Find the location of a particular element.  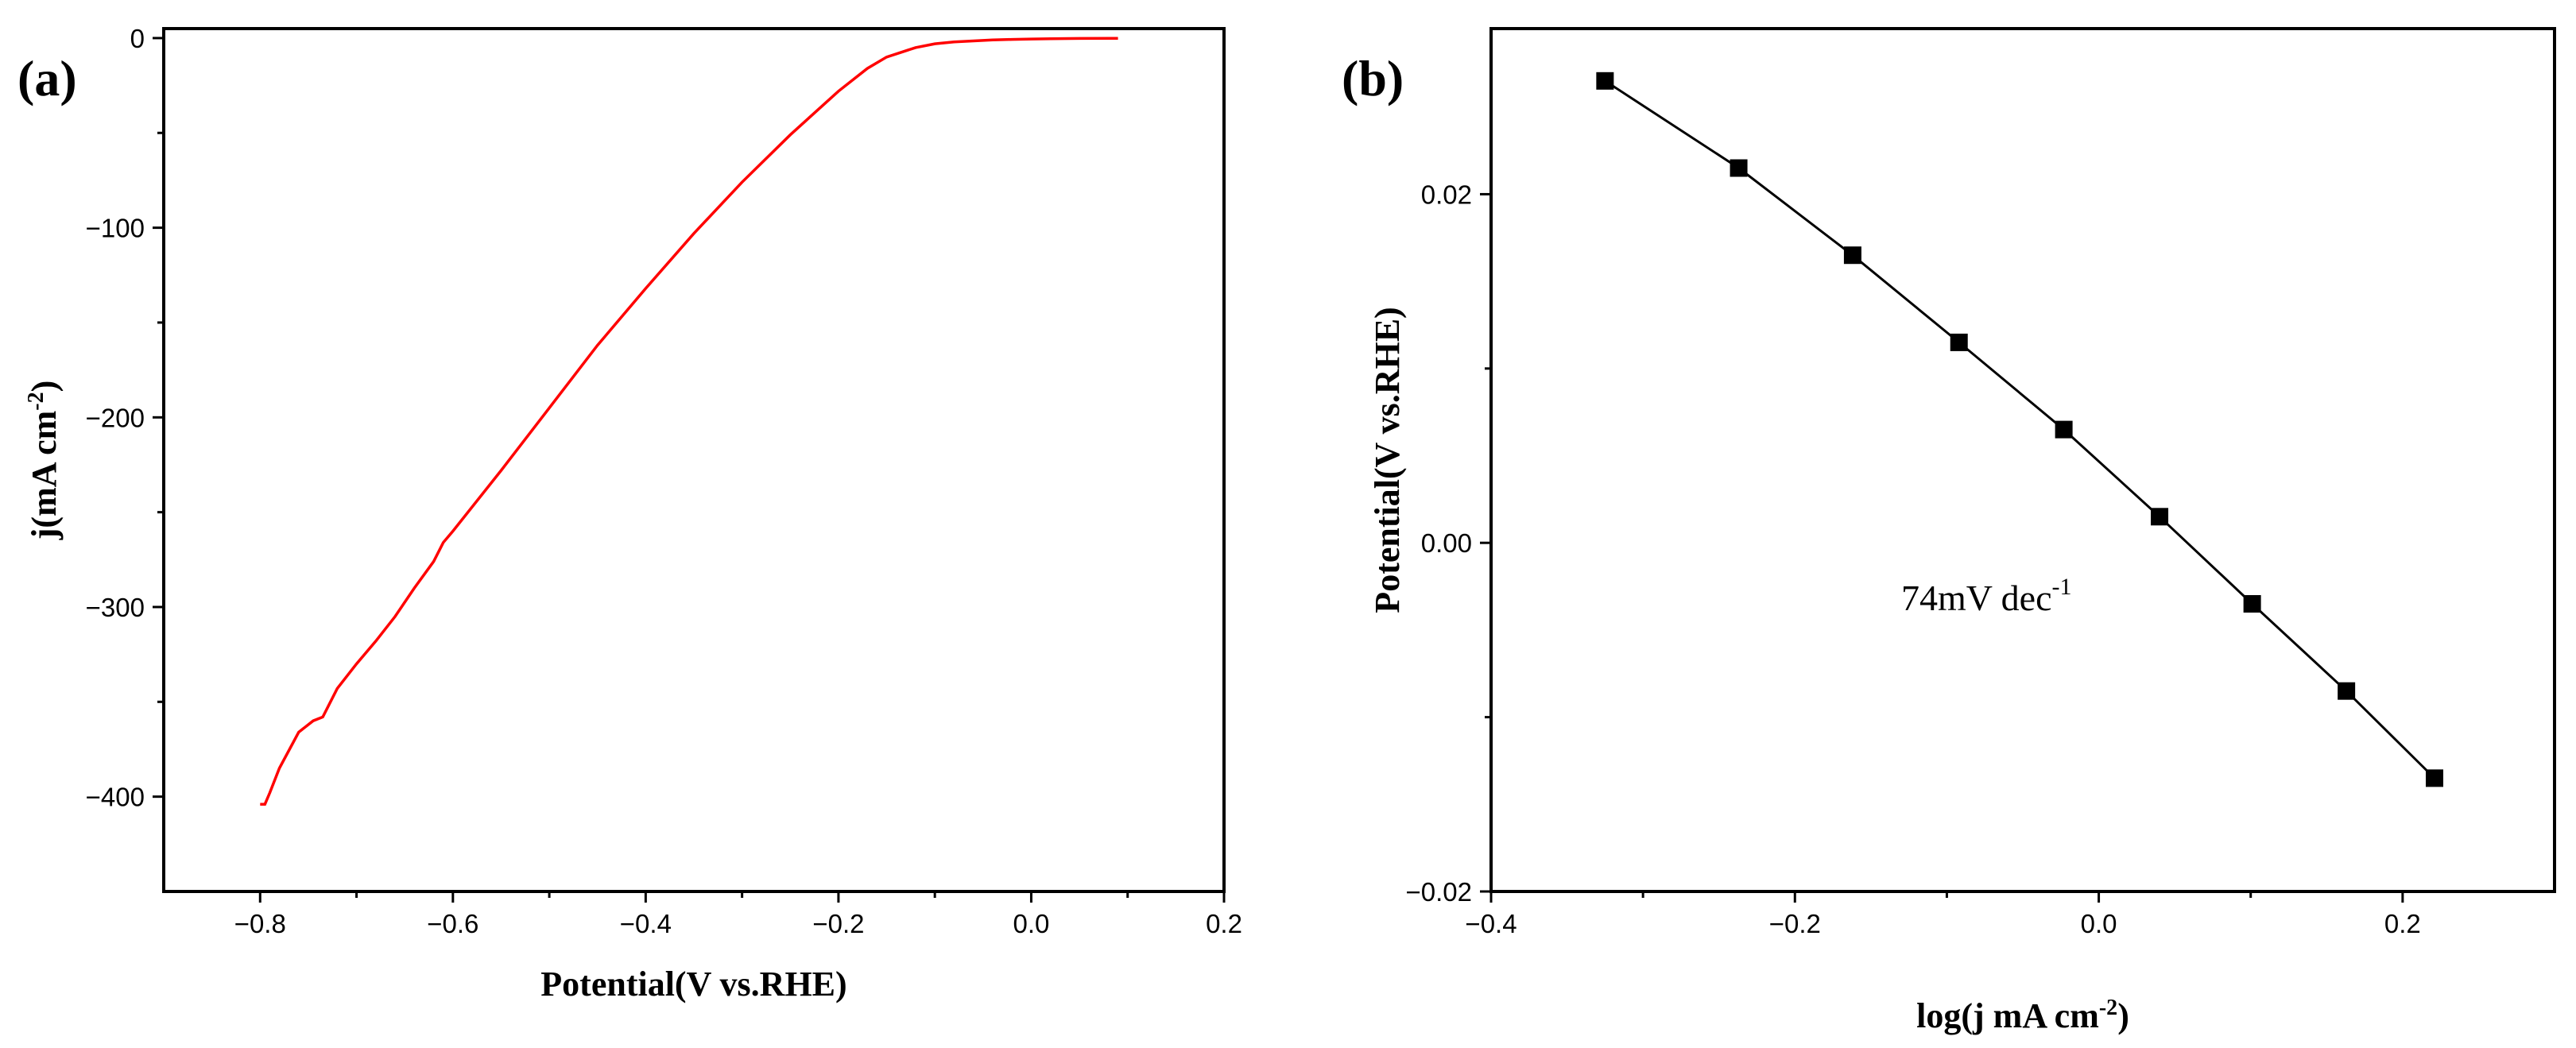

panel-b-slope-annotation: 74mV dec-1 is located at coordinates (1987, 596).